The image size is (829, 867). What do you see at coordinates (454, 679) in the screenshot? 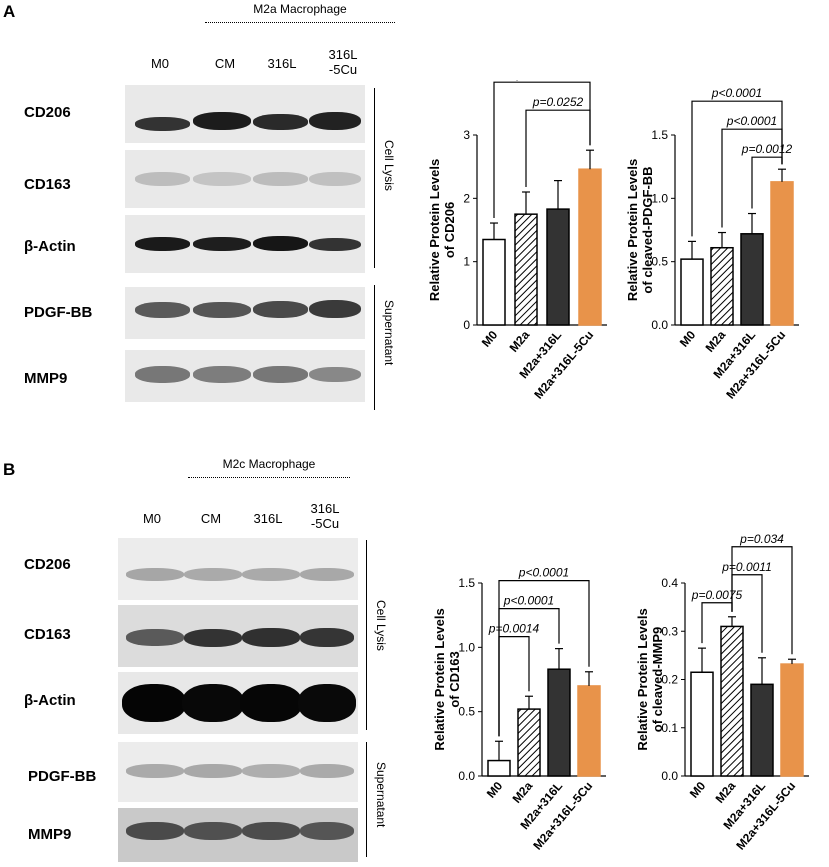
I see `y-axis-label-line: of CD163` at bounding box center [454, 679].